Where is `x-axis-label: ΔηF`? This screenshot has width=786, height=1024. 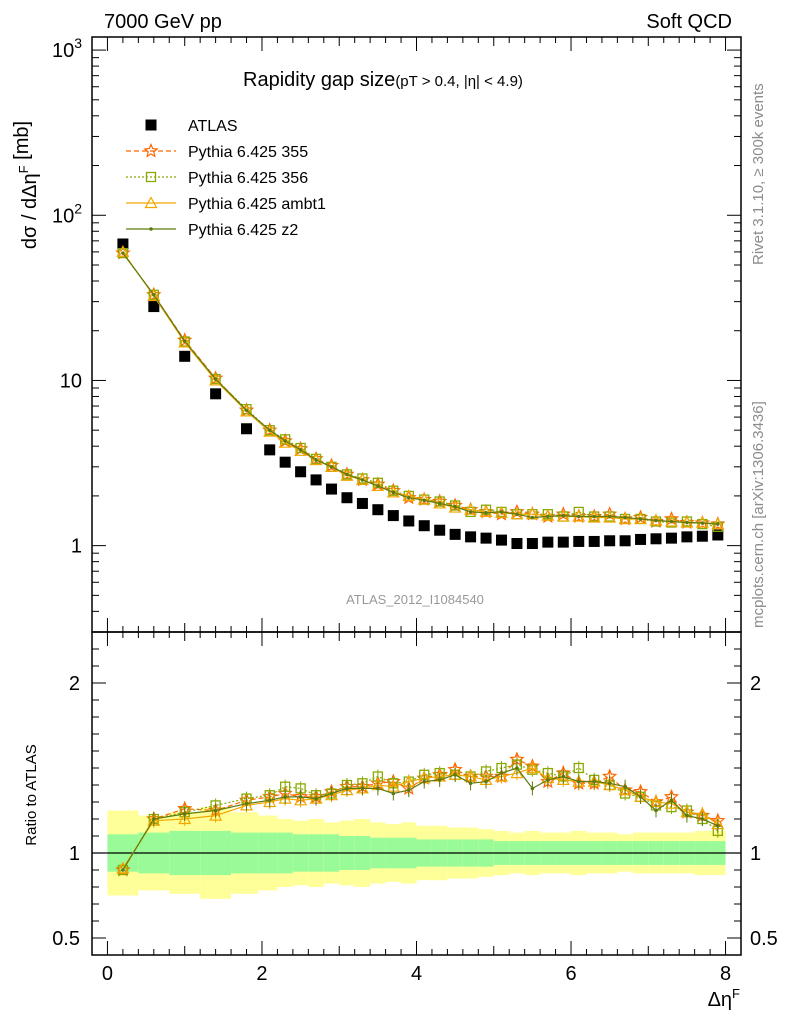
x-axis-label: ΔηF is located at coordinates (724, 998).